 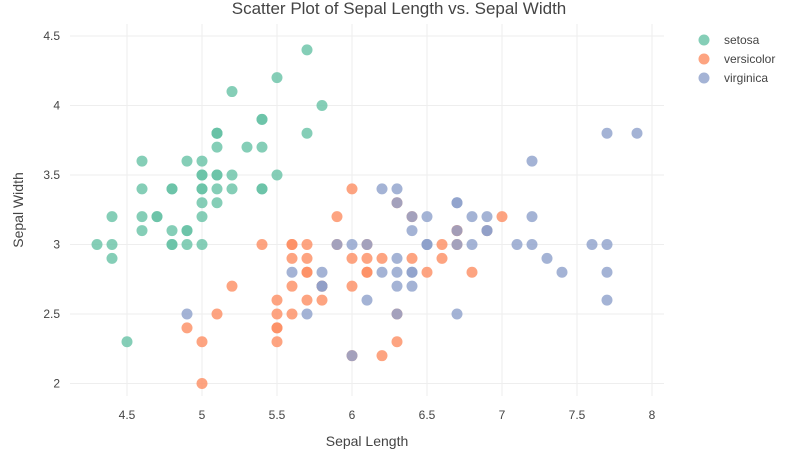 What do you see at coordinates (749, 59) in the screenshot?
I see `legend-label: versicolor` at bounding box center [749, 59].